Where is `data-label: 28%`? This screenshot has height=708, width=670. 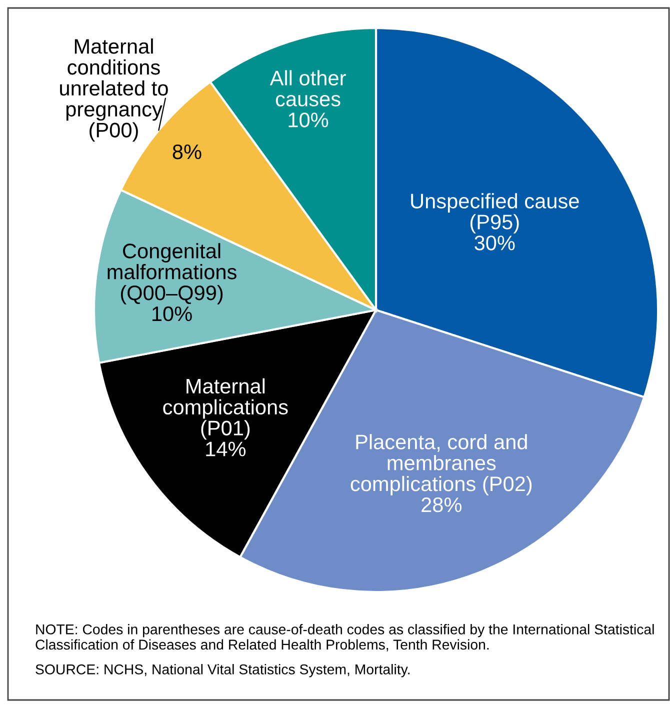 data-label: 28% is located at coordinates (442, 504).